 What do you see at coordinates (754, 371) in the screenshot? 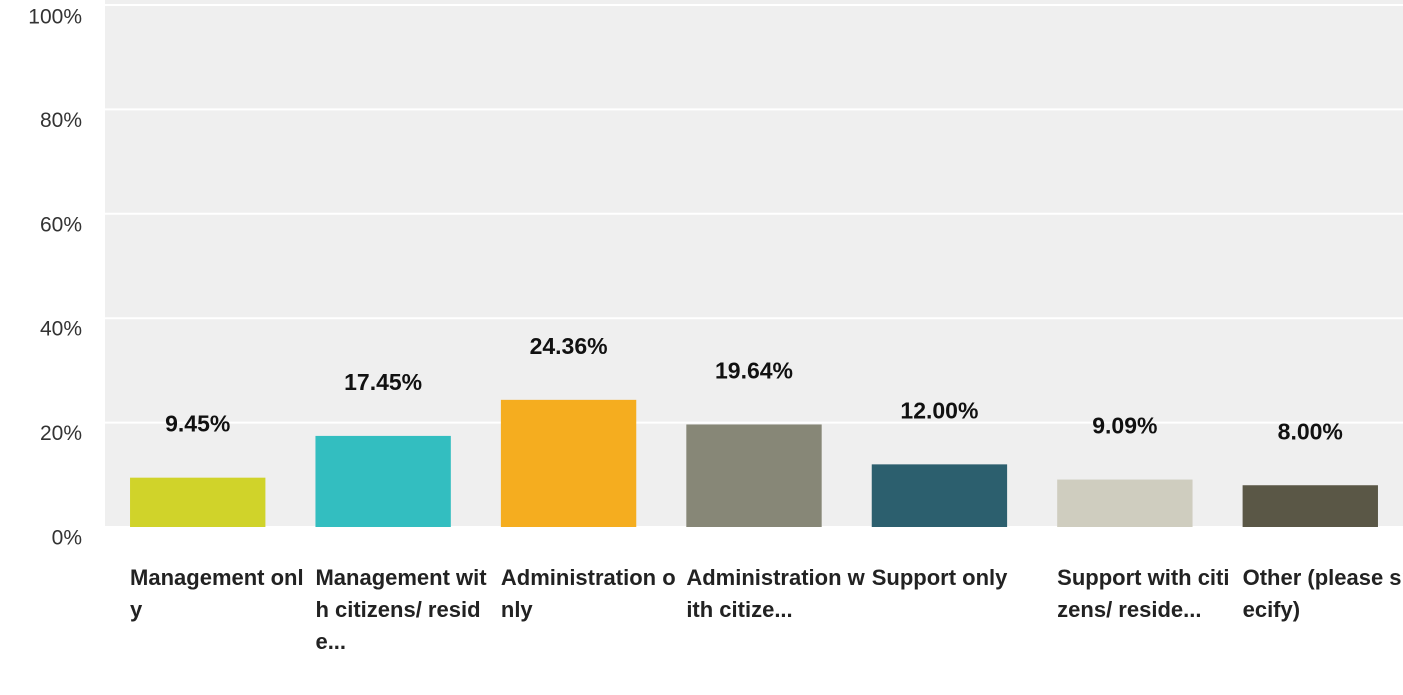
I see `value-label: 19.64%` at bounding box center [754, 371].